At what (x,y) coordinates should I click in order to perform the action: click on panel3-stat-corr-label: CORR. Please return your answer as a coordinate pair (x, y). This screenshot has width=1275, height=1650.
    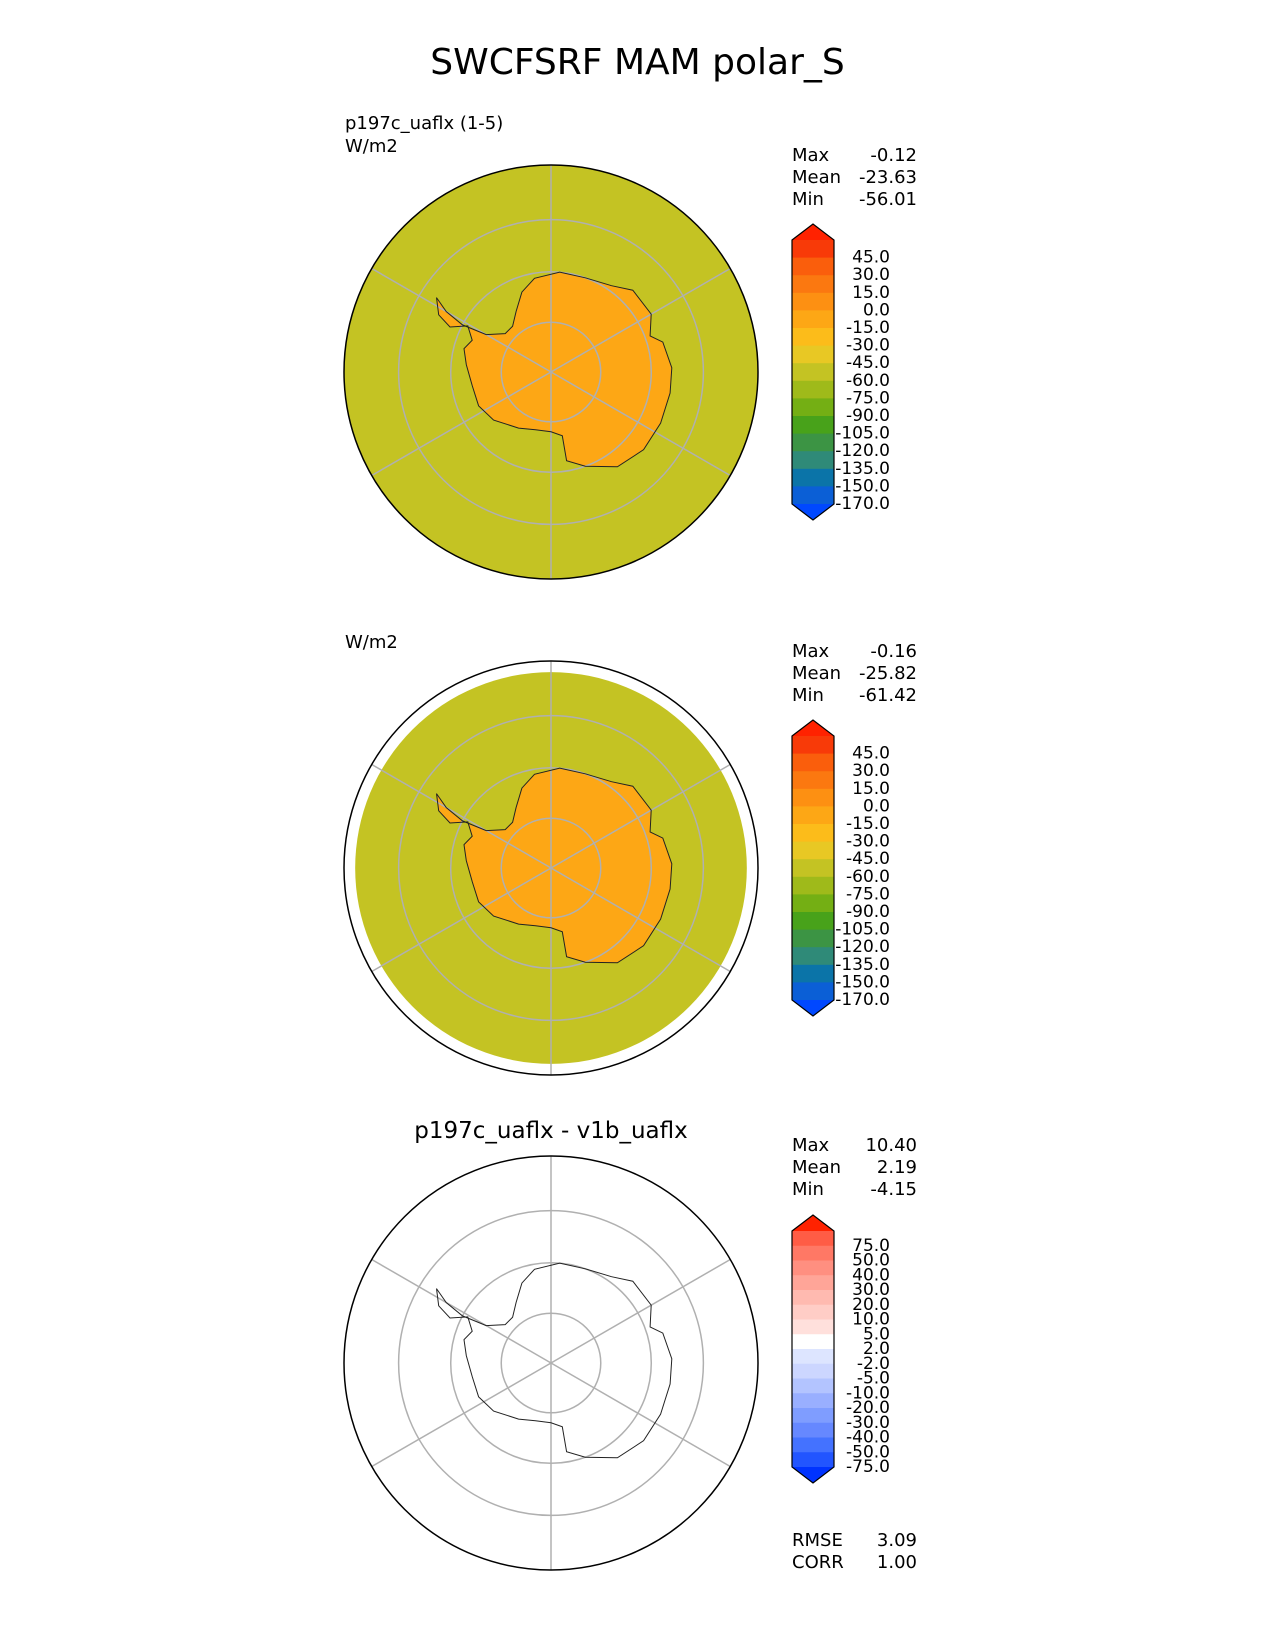
    Looking at the image, I should click on (818, 1562).